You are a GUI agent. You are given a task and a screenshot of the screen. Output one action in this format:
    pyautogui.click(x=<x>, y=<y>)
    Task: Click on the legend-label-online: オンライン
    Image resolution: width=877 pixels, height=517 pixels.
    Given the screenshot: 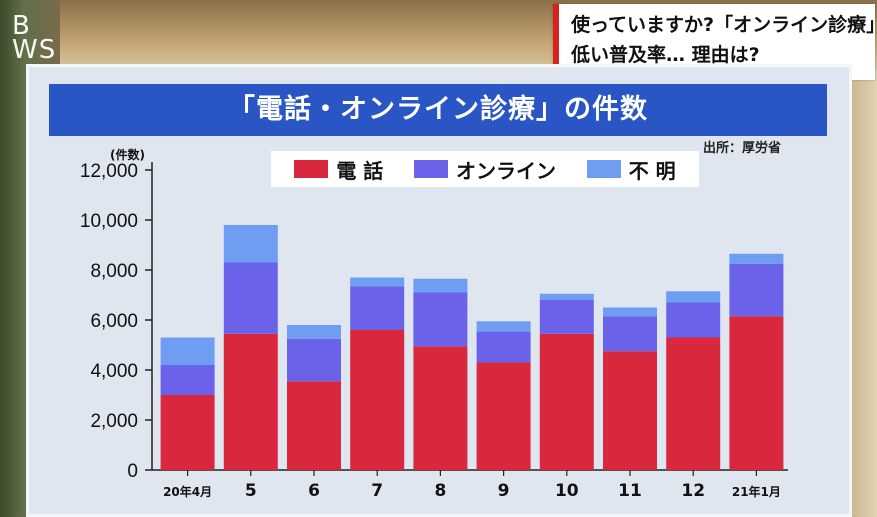 What is the action you would take?
    pyautogui.click(x=506, y=170)
    